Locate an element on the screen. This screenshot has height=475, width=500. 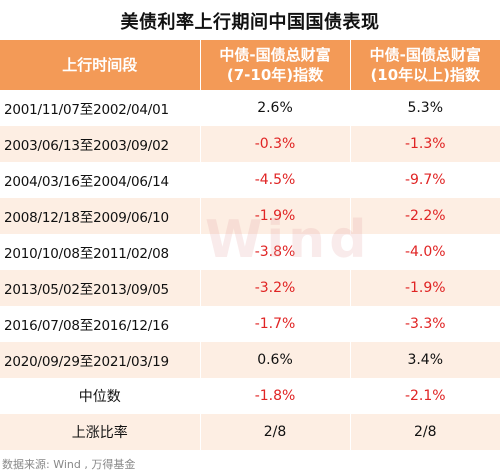
table-row: 2008/12/18至2009/06/10 -1.9% -2.2% is located at coordinates (250, 216).